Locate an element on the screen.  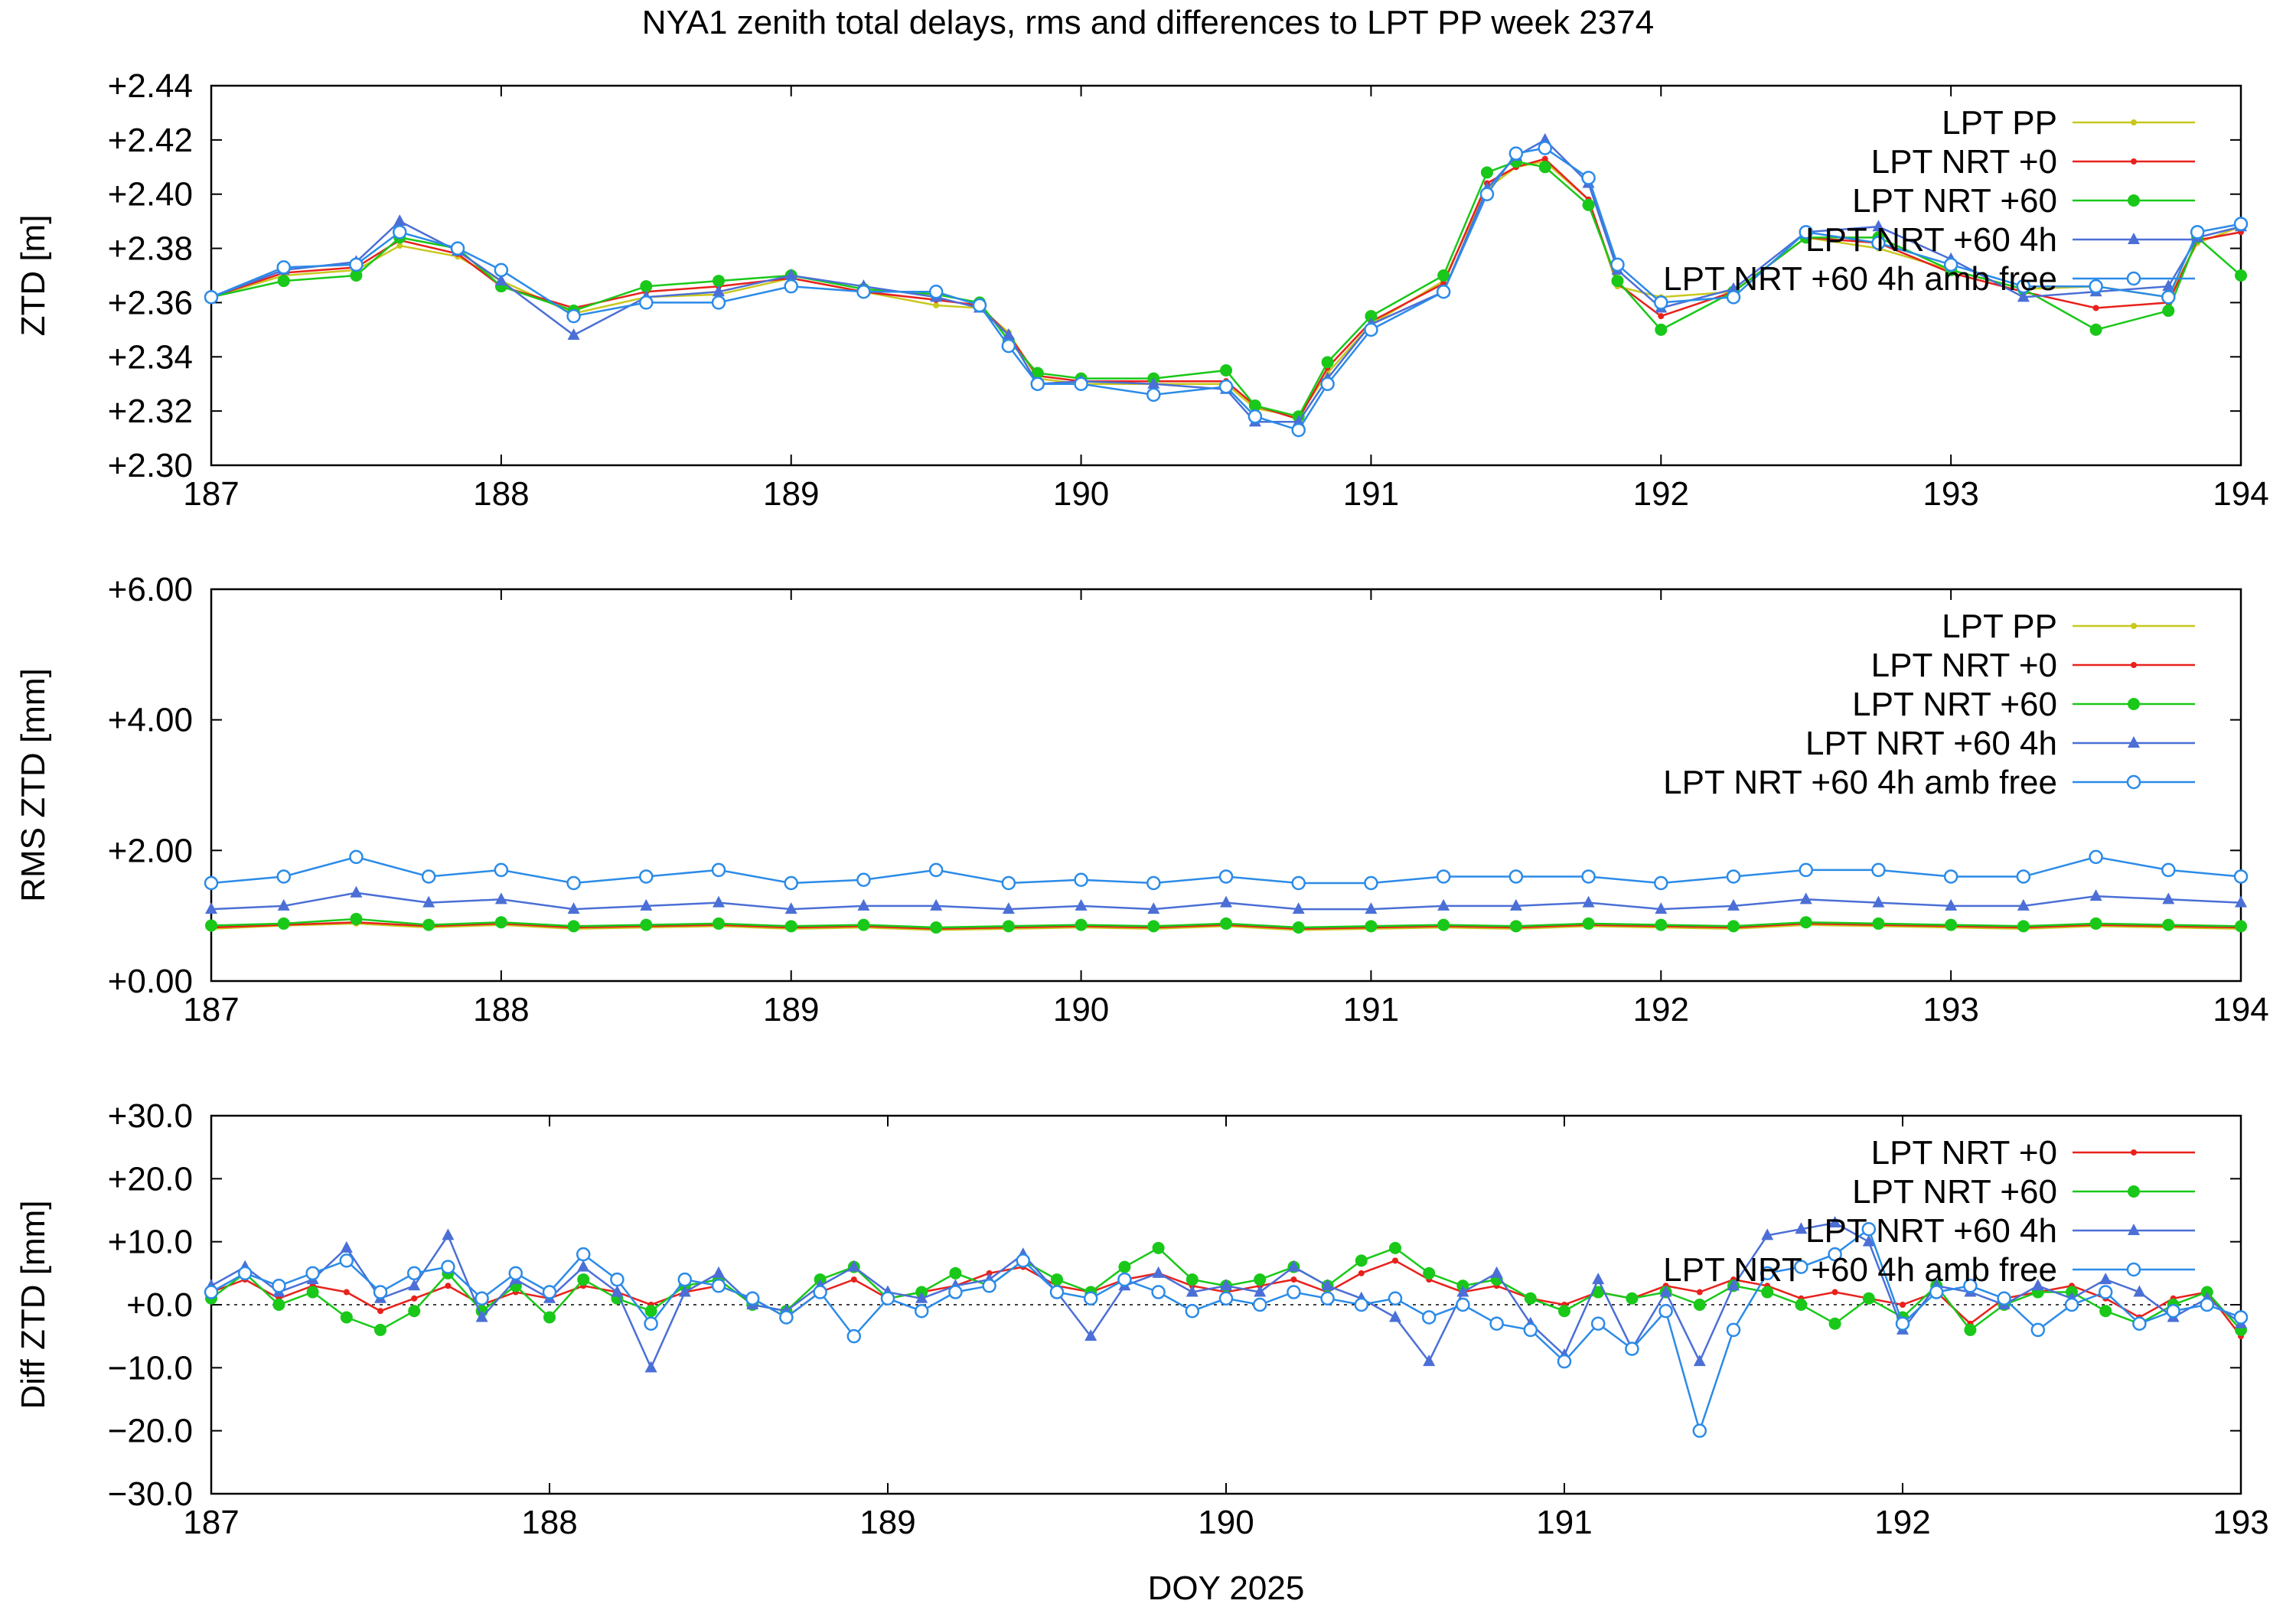
y-tick-label: +2.32 is located at coordinates (150, 411).